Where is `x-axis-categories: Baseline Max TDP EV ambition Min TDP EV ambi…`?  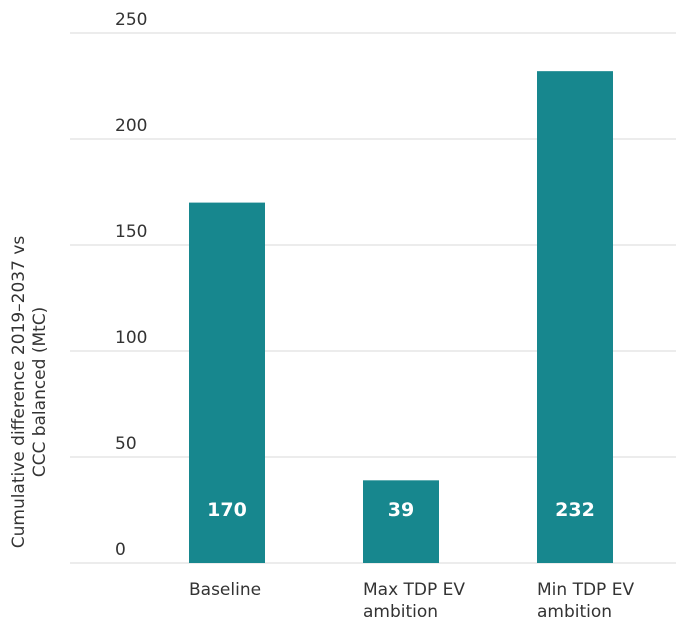 x-axis-categories: Baseline Max TDP EV ambition Min TDP EV ambi… is located at coordinates (411, 600).